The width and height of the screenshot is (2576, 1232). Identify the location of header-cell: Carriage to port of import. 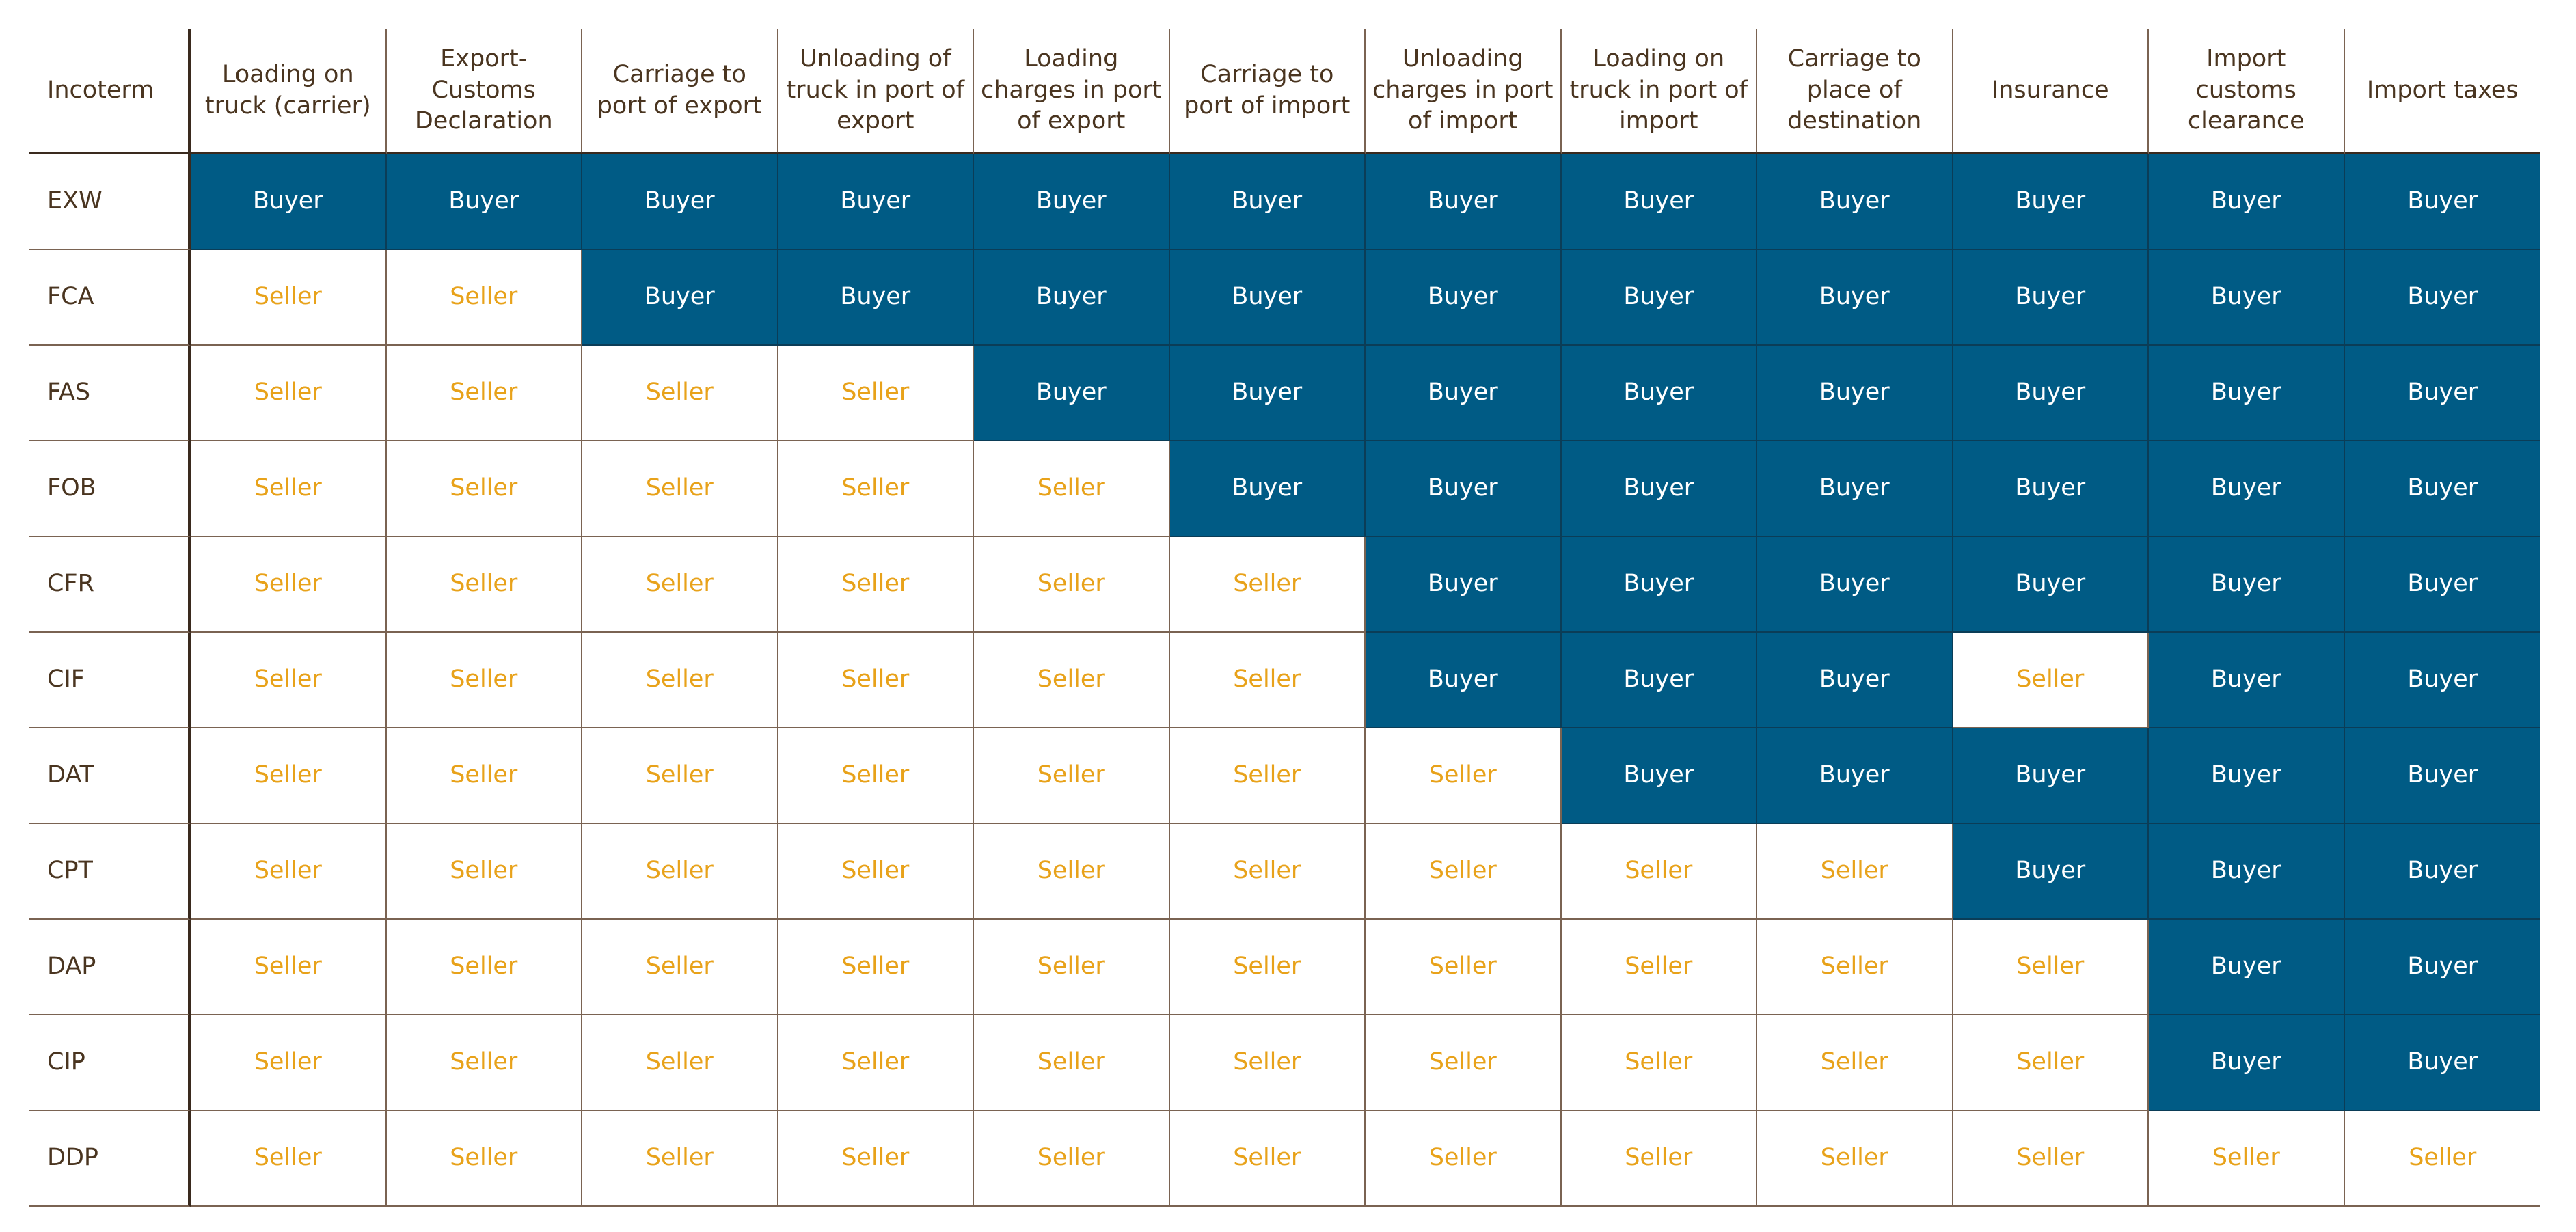
(1267, 91).